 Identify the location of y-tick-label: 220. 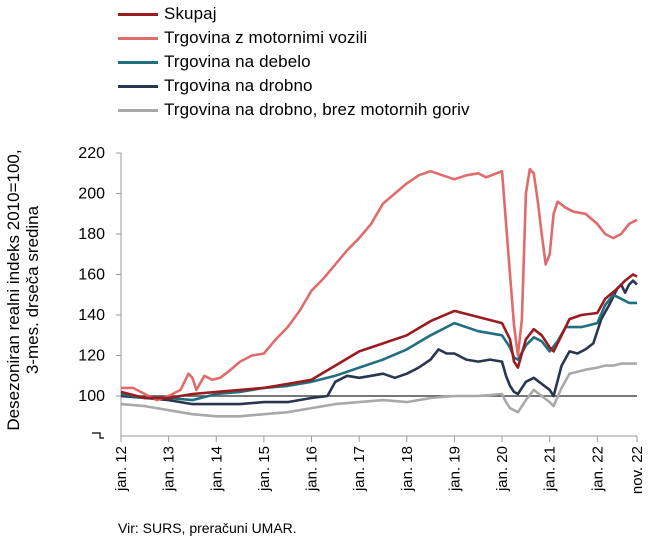
(91, 153).